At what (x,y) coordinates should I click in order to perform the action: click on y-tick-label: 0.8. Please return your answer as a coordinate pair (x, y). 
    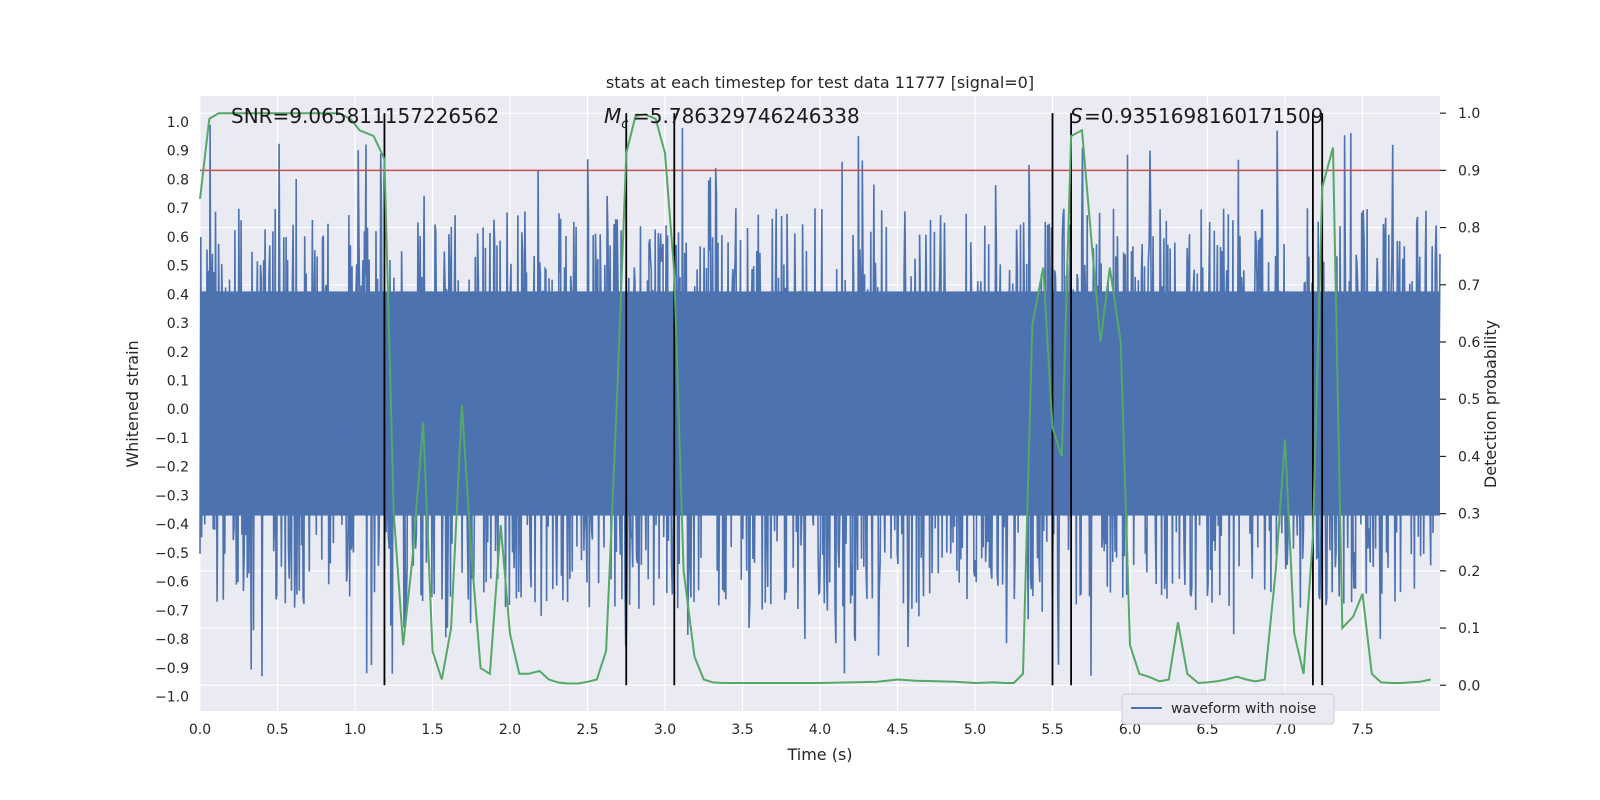
    Looking at the image, I should click on (178, 180).